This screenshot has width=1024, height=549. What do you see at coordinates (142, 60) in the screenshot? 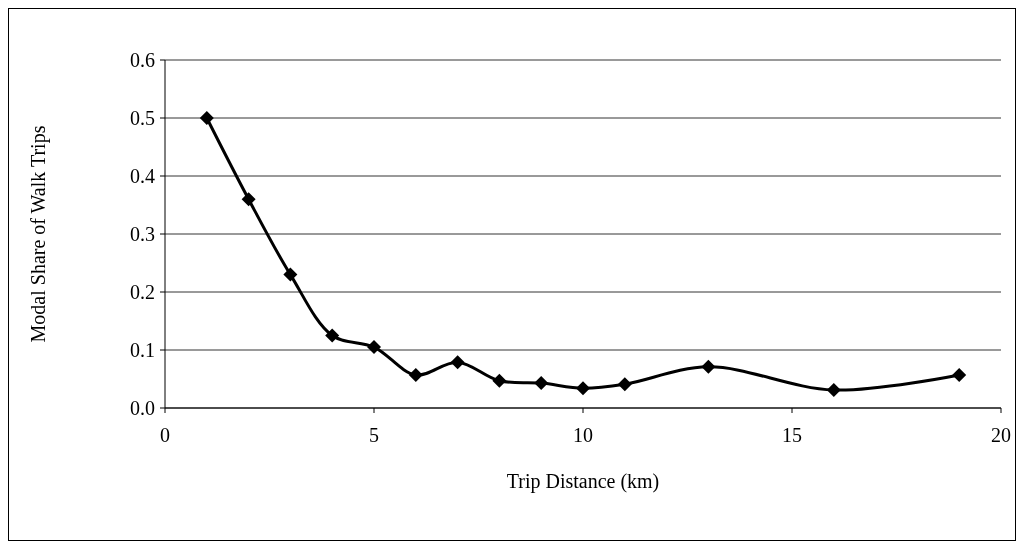
I see `y-tick-label: 0.6` at bounding box center [142, 60].